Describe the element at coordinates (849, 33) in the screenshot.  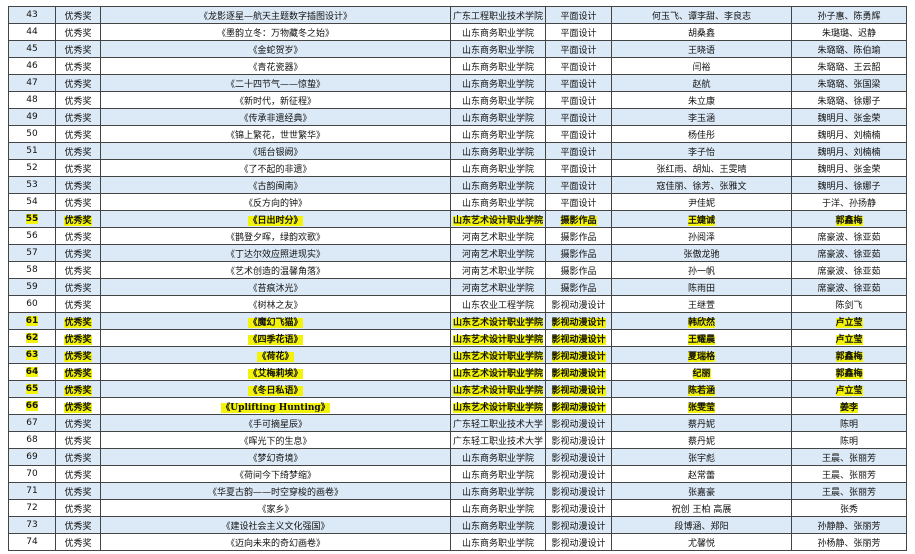
I see `cell-text: 朱璐璐、迟静` at that location.